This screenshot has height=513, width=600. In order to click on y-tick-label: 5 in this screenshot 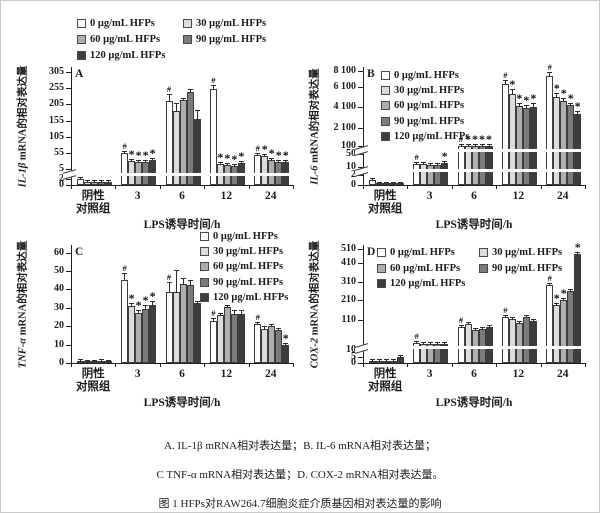, I will do `click(61, 169)`.